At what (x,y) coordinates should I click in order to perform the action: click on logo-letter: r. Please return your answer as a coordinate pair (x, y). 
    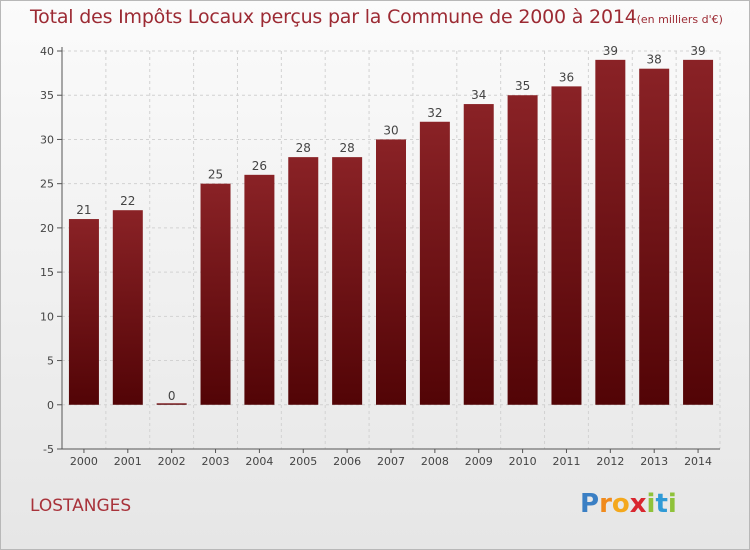
    Looking at the image, I should click on (605, 504).